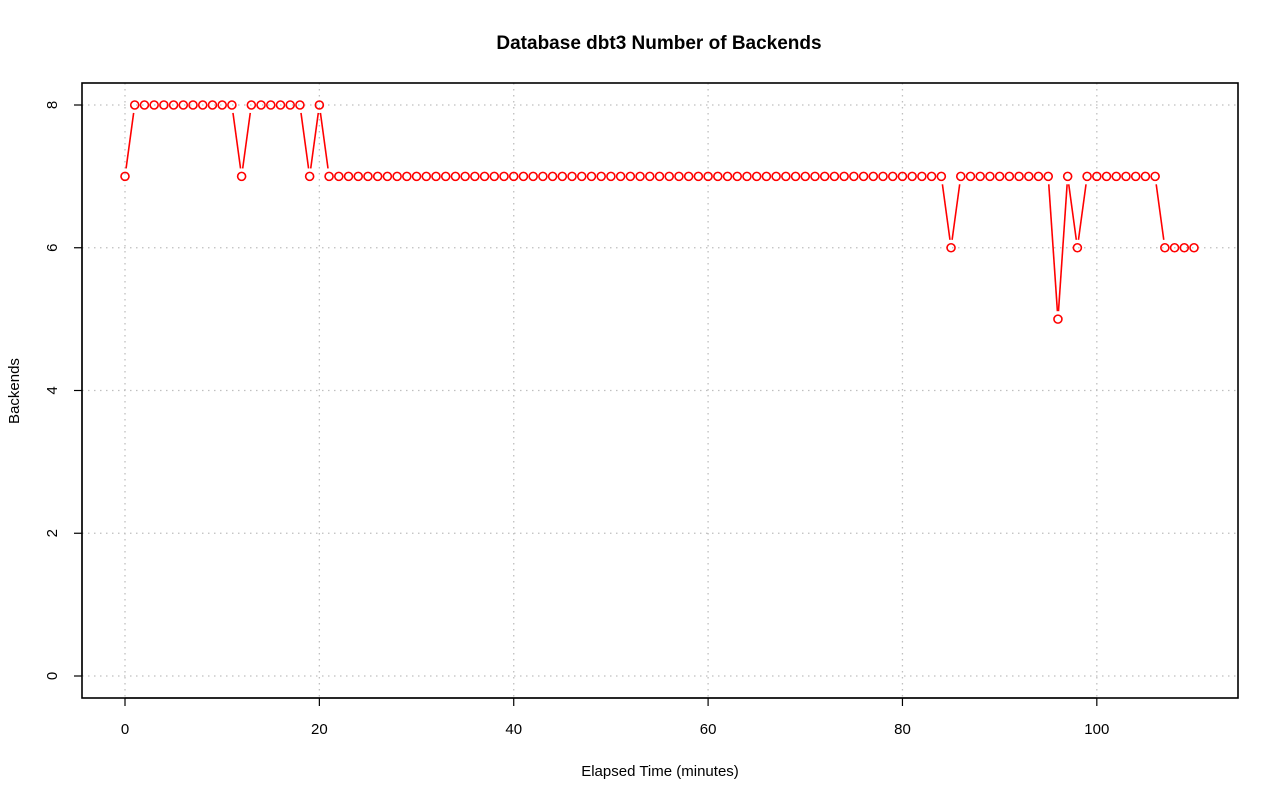  I want to click on x-tick-label: 80, so click(902, 729).